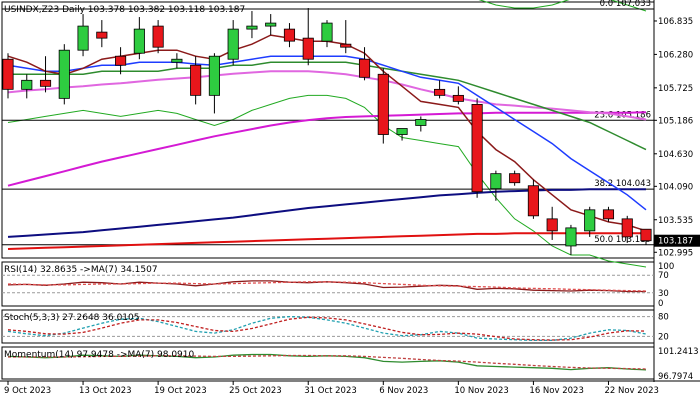 This screenshot has width=700, height=400. Describe the element at coordinates (105, 391) in the screenshot. I see `date-tick-label: 13 Oct 2023` at that location.